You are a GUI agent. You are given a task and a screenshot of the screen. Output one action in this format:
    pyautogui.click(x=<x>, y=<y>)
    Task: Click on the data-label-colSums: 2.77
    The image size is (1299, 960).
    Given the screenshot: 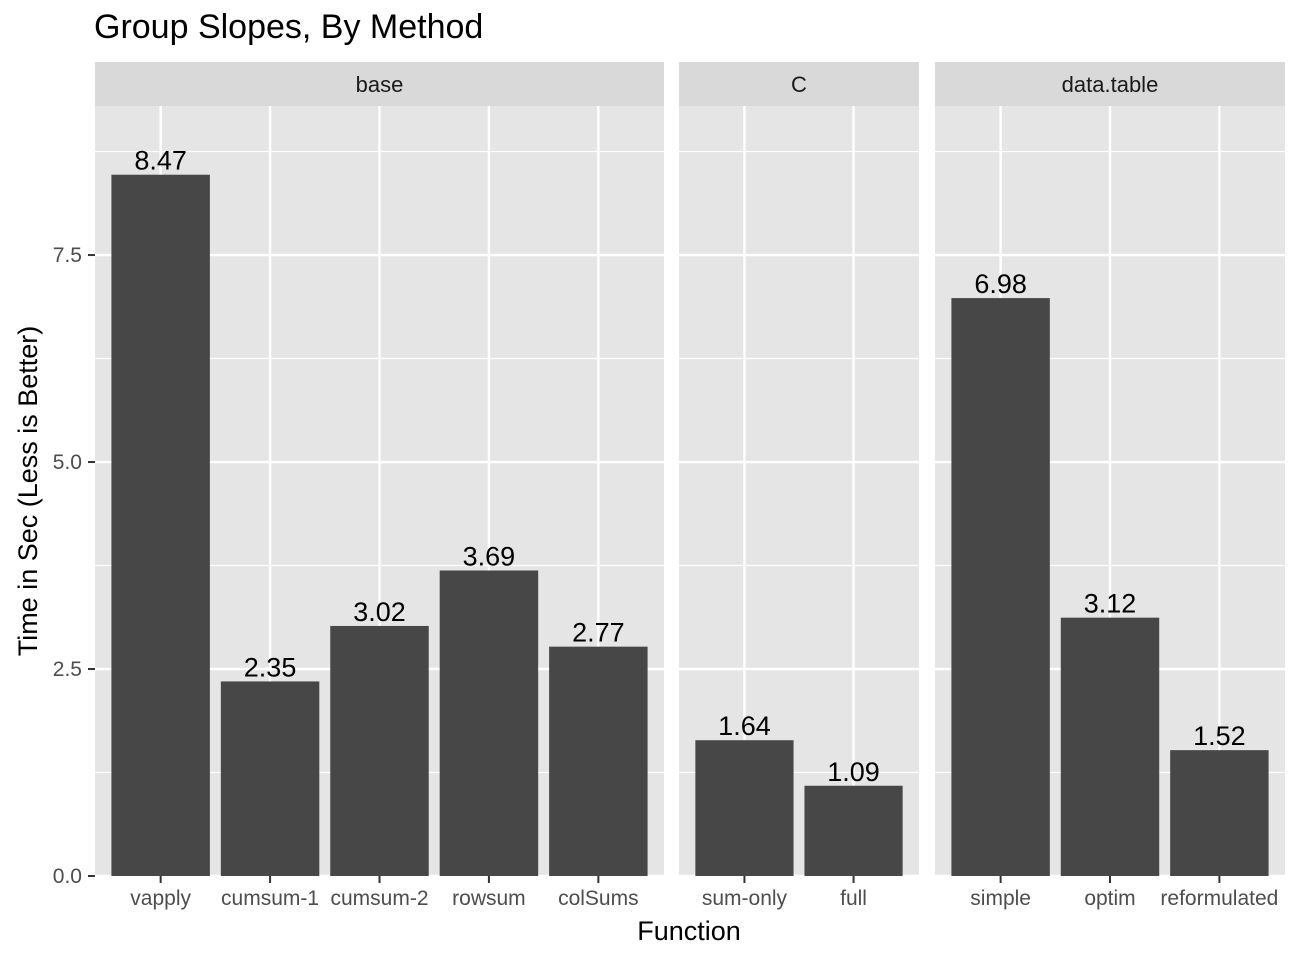 What is the action you would take?
    pyautogui.click(x=598, y=633)
    